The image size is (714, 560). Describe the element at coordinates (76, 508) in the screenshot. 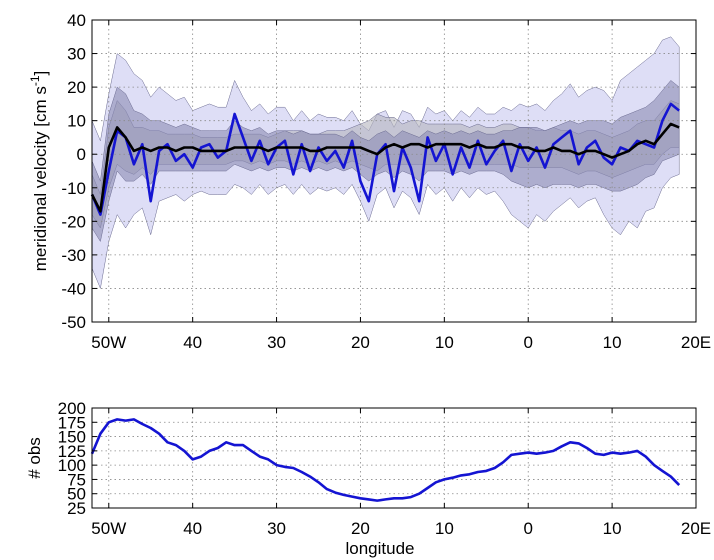

I see `y-tick-label: 25` at that location.